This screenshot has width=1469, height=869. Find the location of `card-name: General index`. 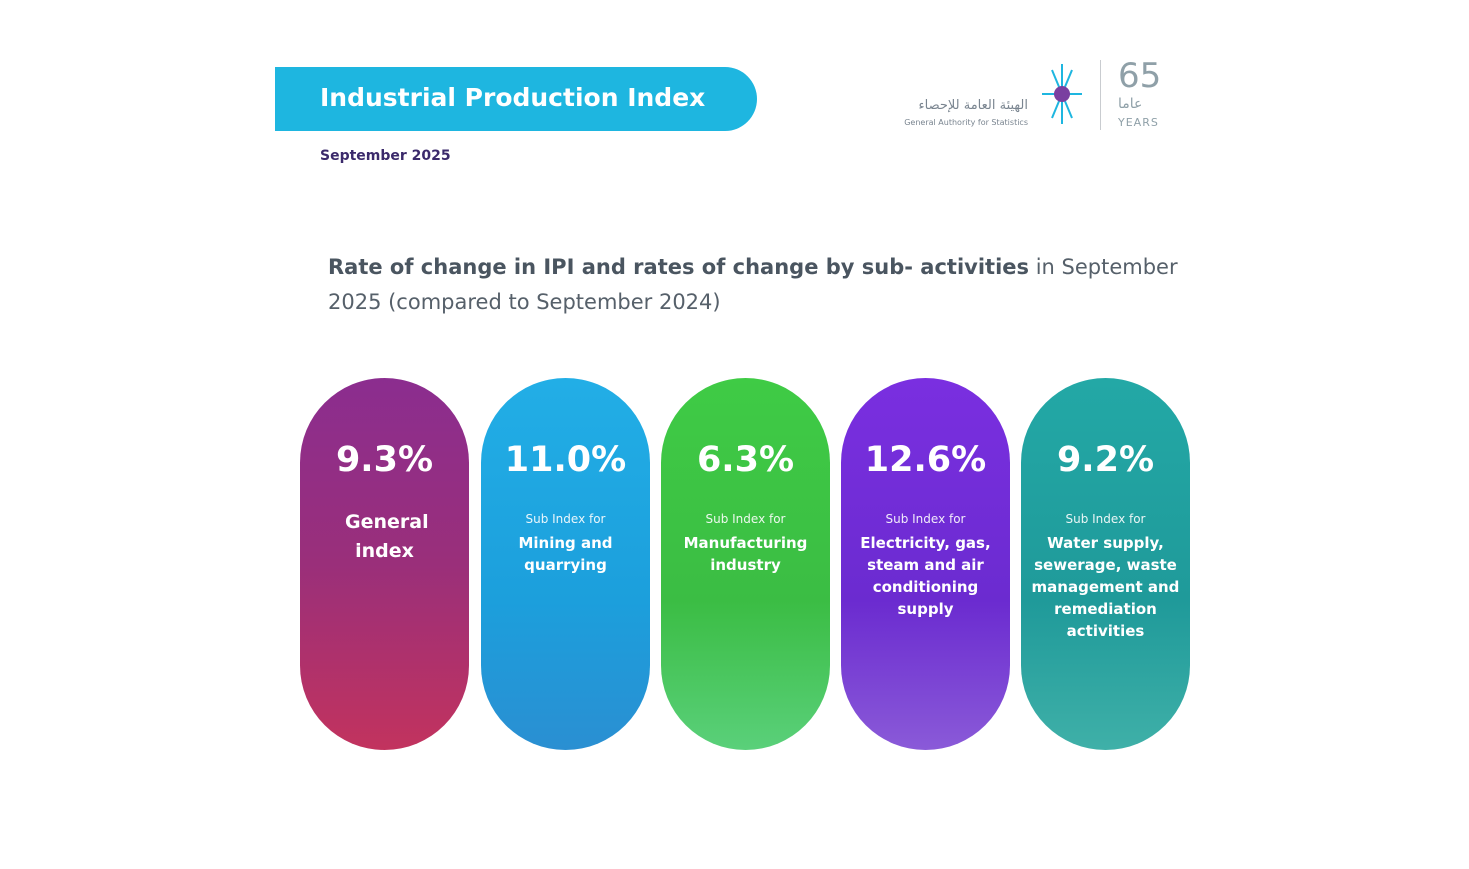

card-name: General index is located at coordinates (387, 536).